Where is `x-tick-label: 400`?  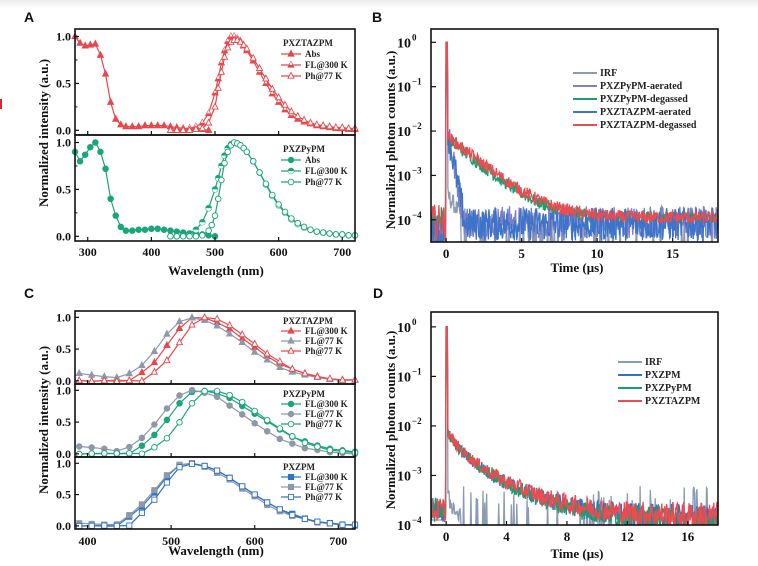 x-tick-label: 400 is located at coordinates (151, 252).